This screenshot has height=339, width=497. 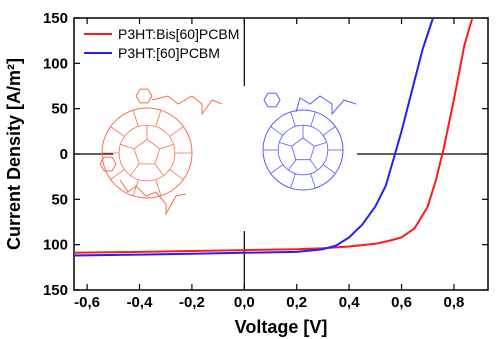 I want to click on pcbm-phenyl, so click(x=272, y=100).